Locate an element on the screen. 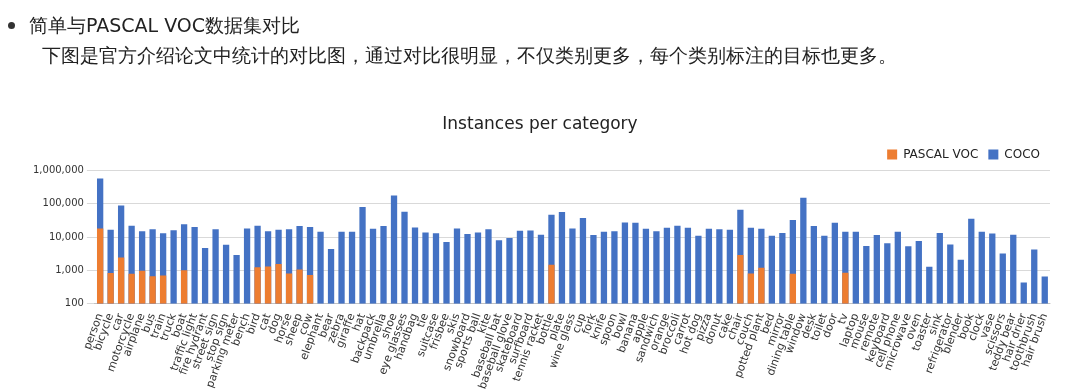 This screenshot has width=1070, height=391. y-tick-label: 1,000 is located at coordinates (69, 269).